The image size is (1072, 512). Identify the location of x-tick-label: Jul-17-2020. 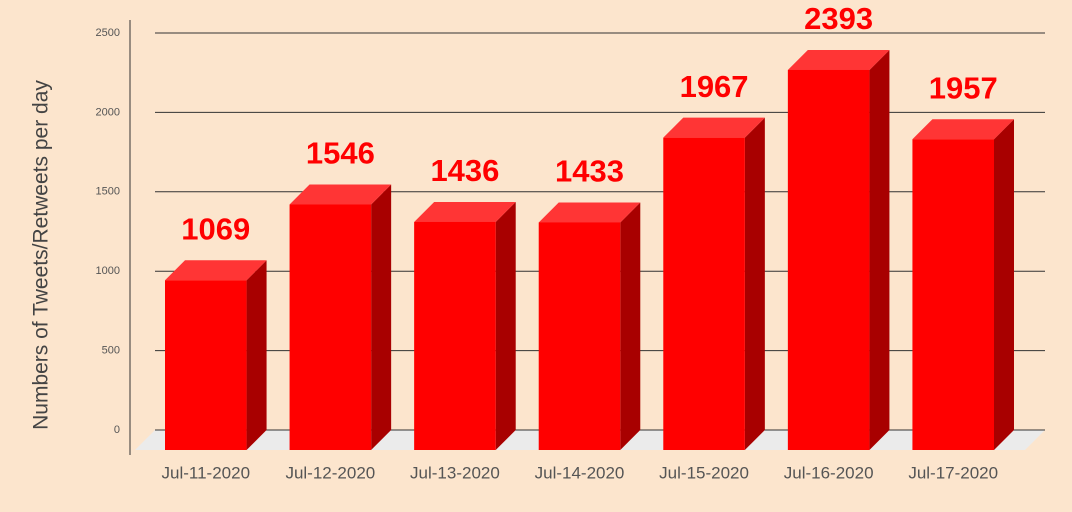
(953, 472).